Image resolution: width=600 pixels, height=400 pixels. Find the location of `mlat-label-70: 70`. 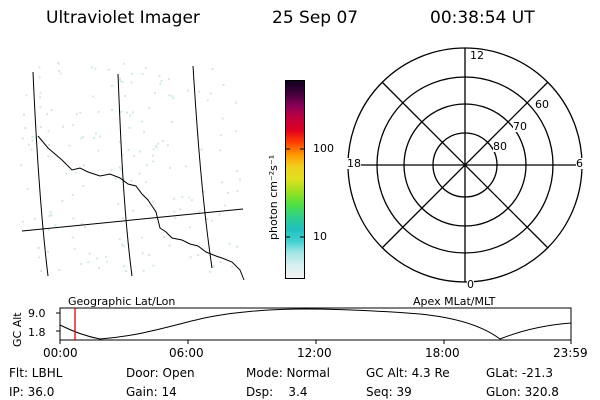

mlat-label-70: 70 is located at coordinates (520, 126).